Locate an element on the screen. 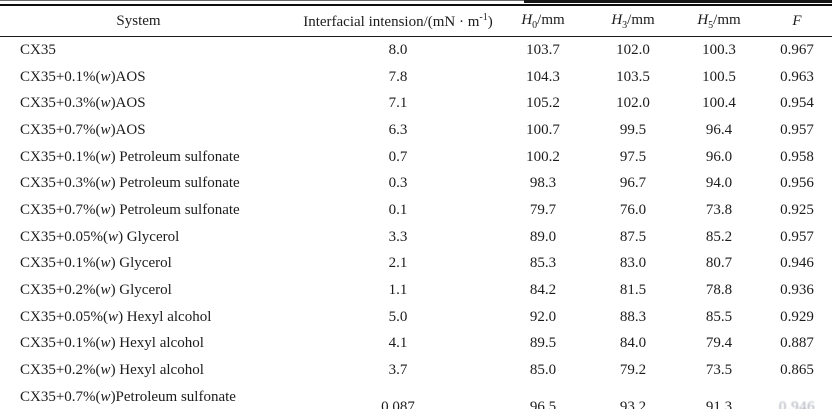 This screenshot has height=409, width=832. cell-h5: 100.3 is located at coordinates (719, 49).